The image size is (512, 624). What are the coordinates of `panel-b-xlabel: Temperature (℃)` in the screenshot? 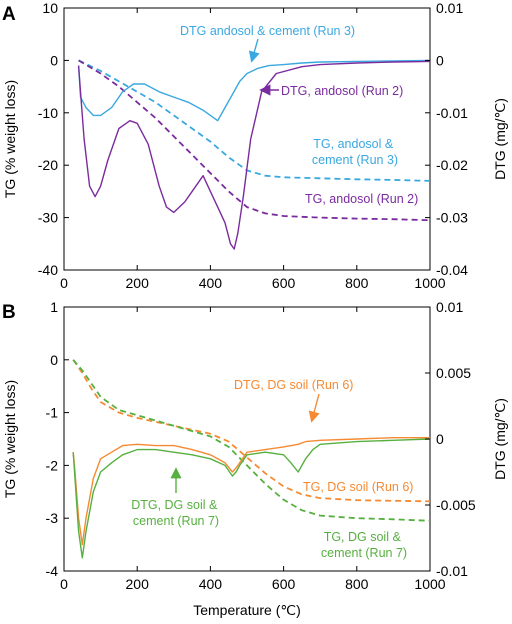 It's located at (247, 610).